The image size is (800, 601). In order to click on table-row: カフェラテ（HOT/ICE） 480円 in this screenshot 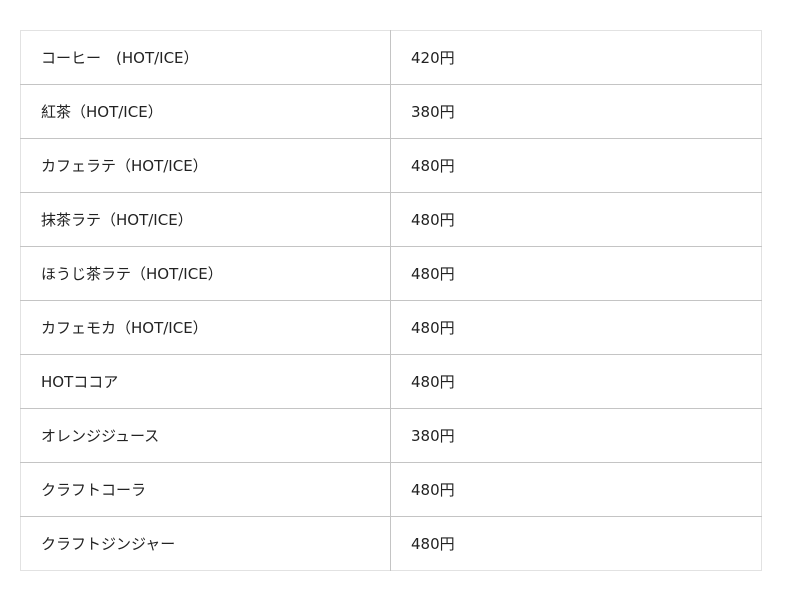, I will do `click(391, 165)`.